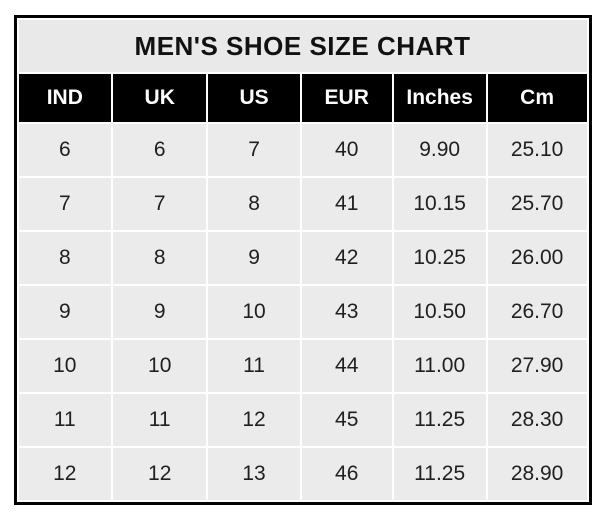 The width and height of the screenshot is (605, 521). I want to click on table-row: 10 10 11 44 11.00 27.90, so click(302, 366).